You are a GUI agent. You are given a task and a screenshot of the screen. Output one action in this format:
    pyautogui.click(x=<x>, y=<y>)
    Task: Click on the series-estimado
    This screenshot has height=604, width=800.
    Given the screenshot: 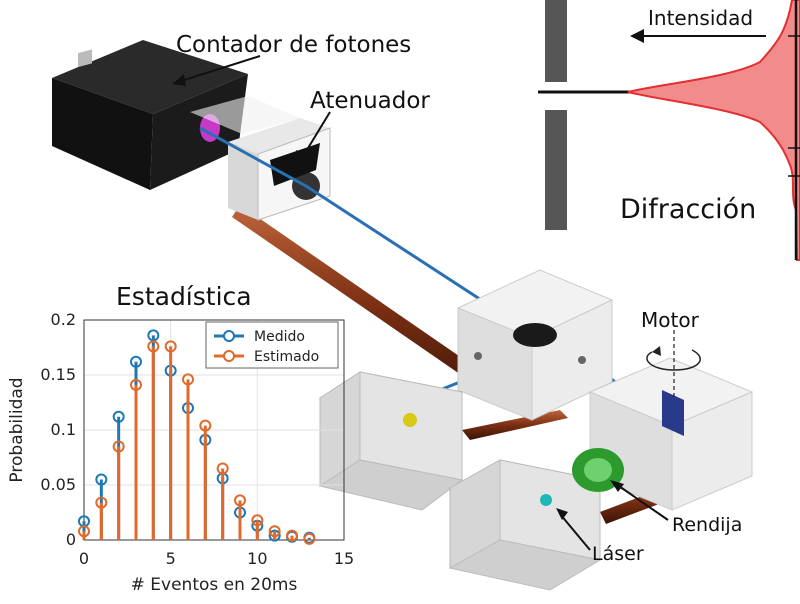 What is the action you would take?
    pyautogui.click(x=197, y=442)
    